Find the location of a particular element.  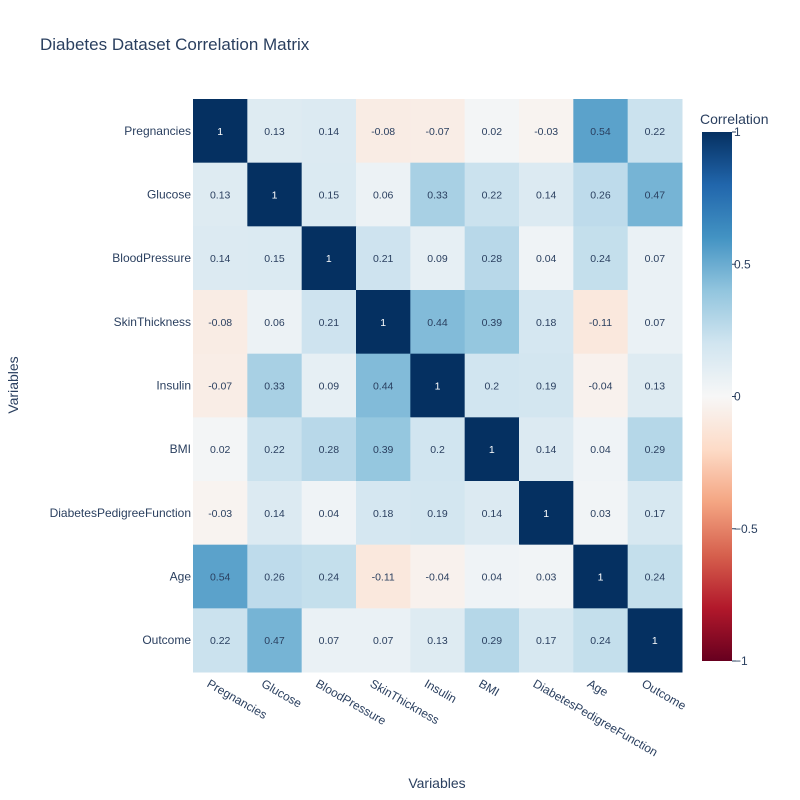

y-tick-label: DiabetesPedigreeFunction is located at coordinates (120, 513).